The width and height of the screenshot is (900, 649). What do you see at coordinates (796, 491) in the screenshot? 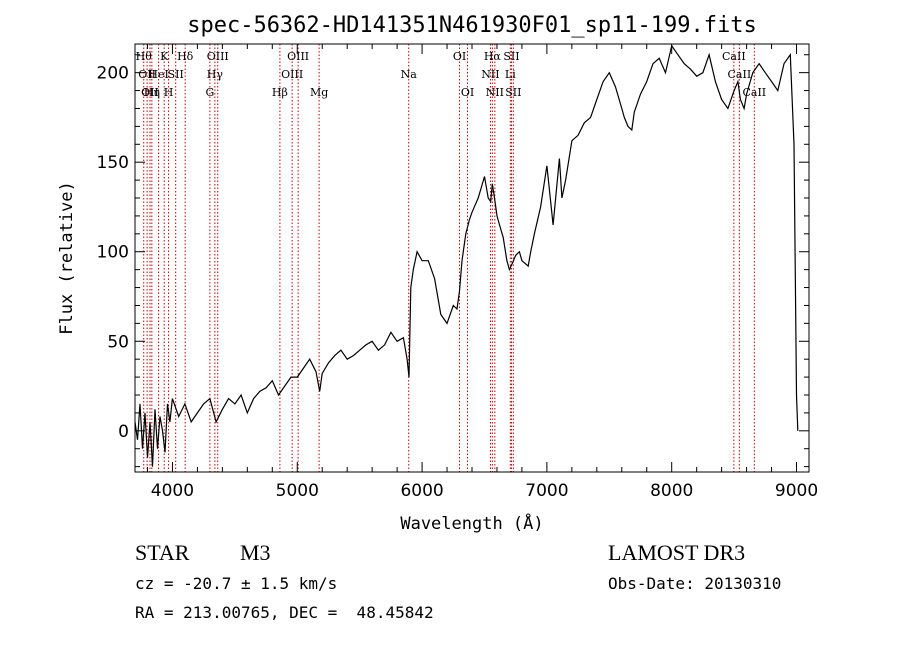
I see `x-tick-label: 9000` at bounding box center [796, 491].